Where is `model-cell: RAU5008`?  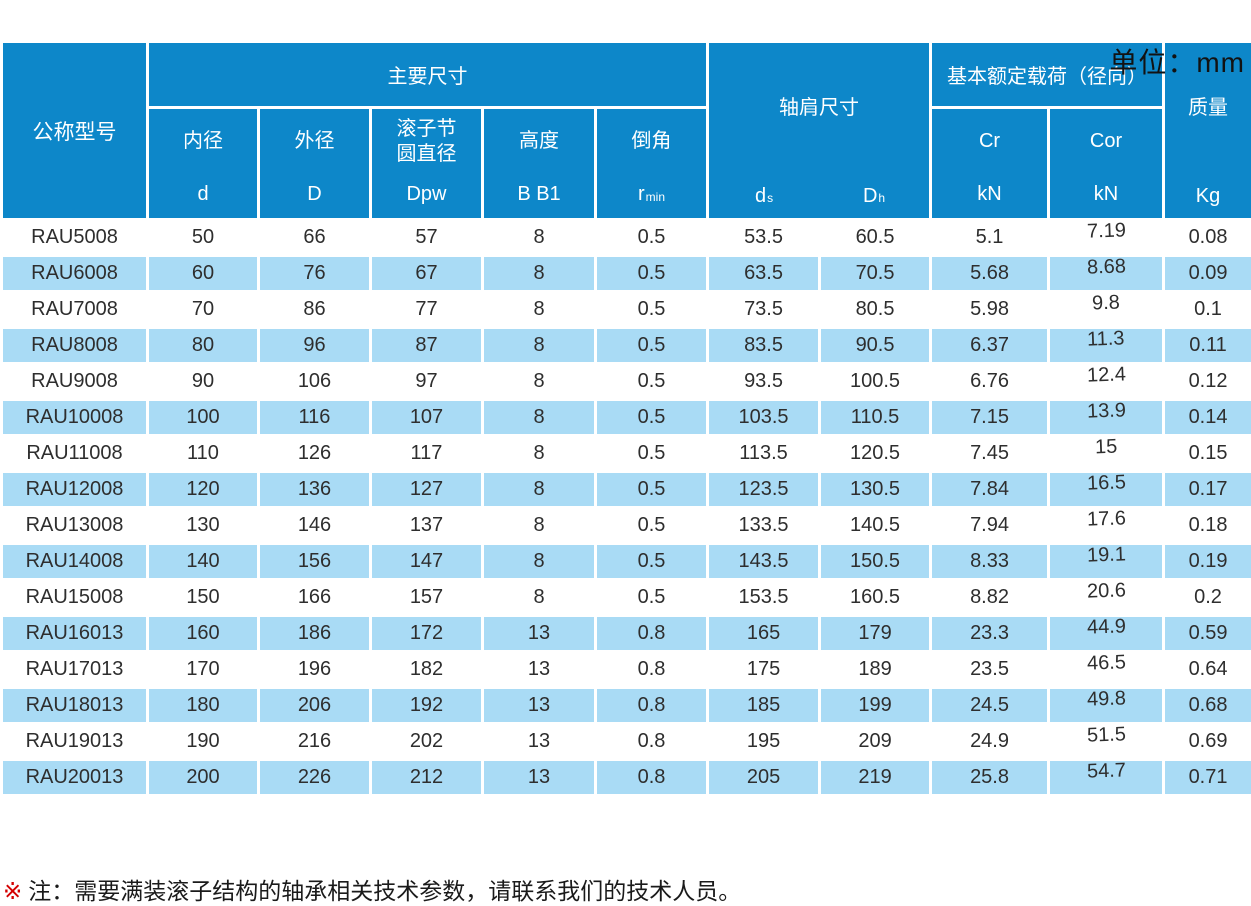
model-cell: RAU5008 is located at coordinates (75, 238).